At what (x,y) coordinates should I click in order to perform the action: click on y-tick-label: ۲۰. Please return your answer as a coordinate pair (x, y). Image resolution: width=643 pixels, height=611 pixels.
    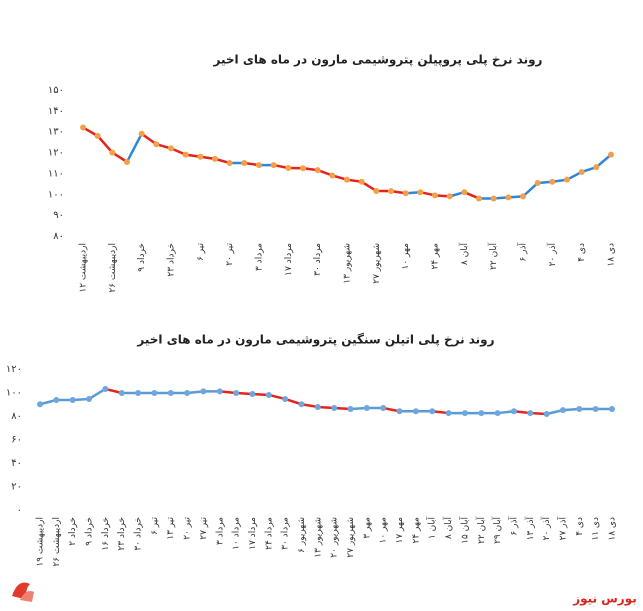
    Looking at the image, I should click on (16, 487).